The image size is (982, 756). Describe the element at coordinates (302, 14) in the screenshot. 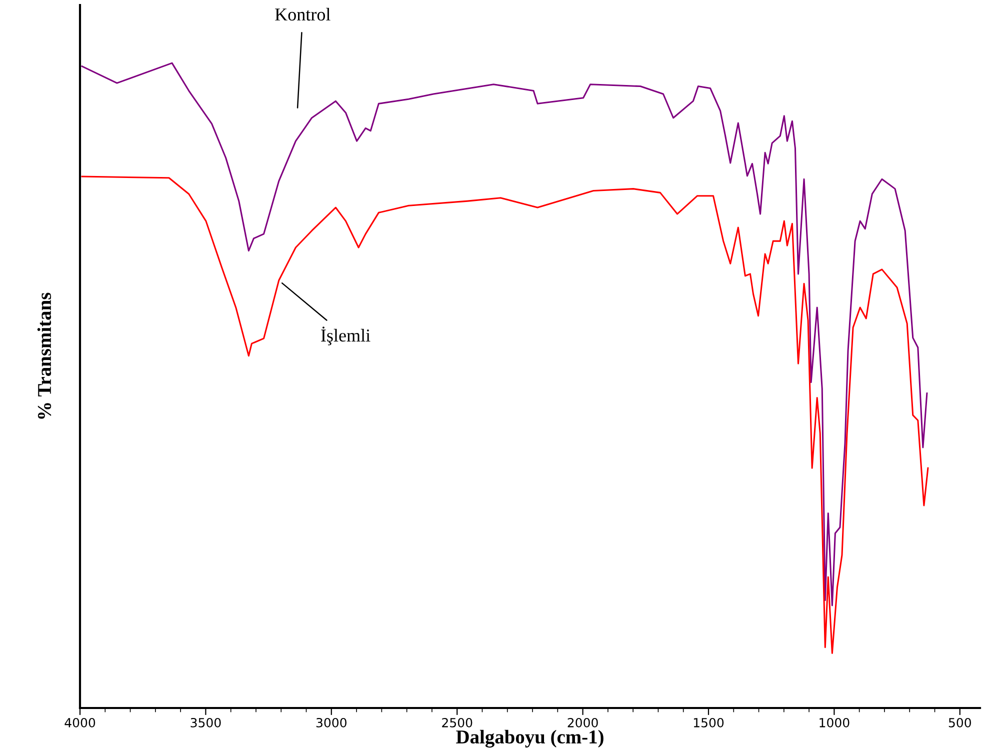

I see `text: Kontrol` at that location.